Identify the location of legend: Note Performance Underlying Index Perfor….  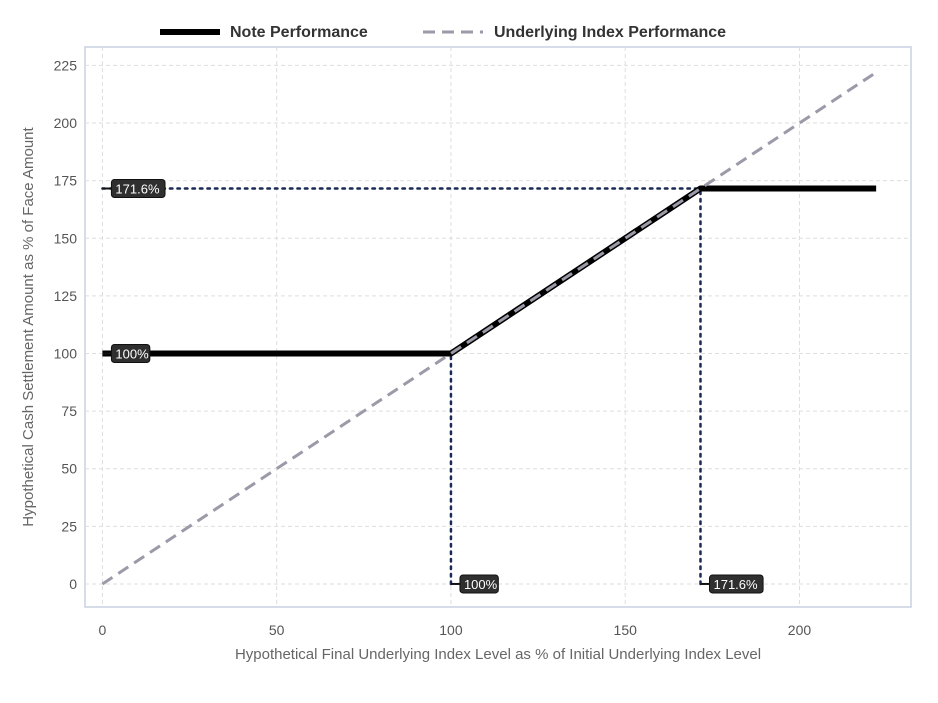
(443, 32).